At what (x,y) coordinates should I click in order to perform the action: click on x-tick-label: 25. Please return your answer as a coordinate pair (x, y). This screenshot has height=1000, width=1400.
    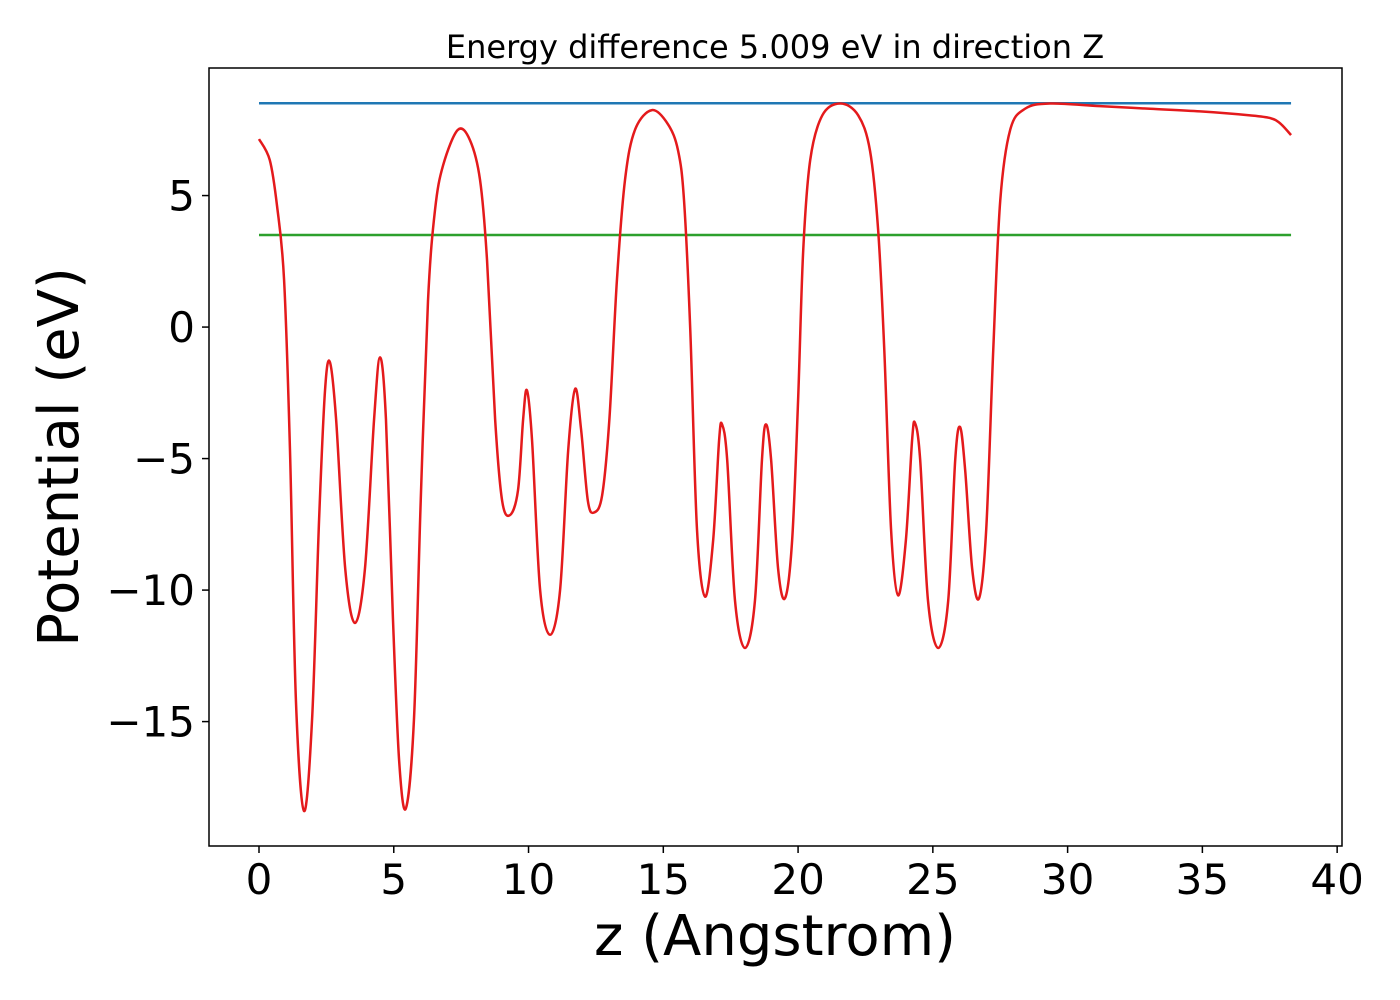
    Looking at the image, I should click on (932, 879).